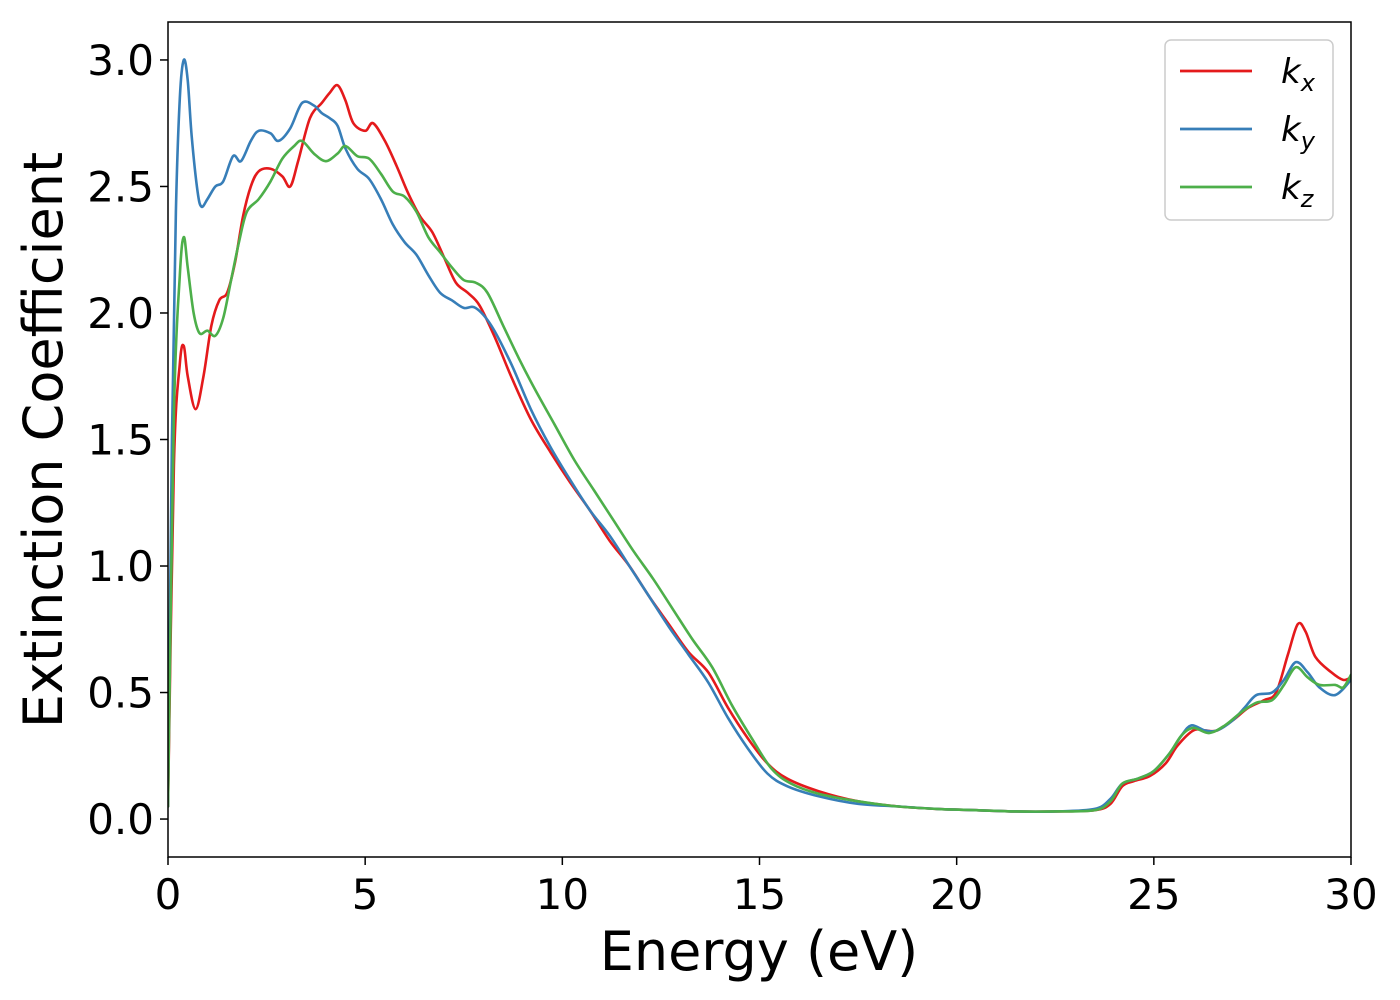 This screenshot has height=1000, width=1400. Describe the element at coordinates (365, 894) in the screenshot. I see `x-tick-label: 5` at that location.